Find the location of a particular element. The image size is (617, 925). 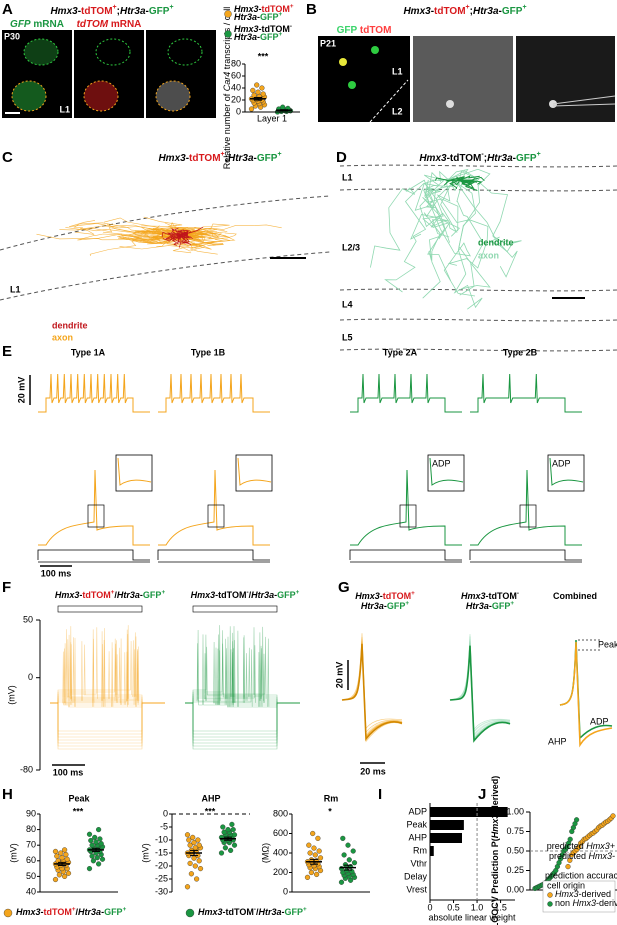

annotation: predicted Hmx3- is located at coordinates (582, 856).